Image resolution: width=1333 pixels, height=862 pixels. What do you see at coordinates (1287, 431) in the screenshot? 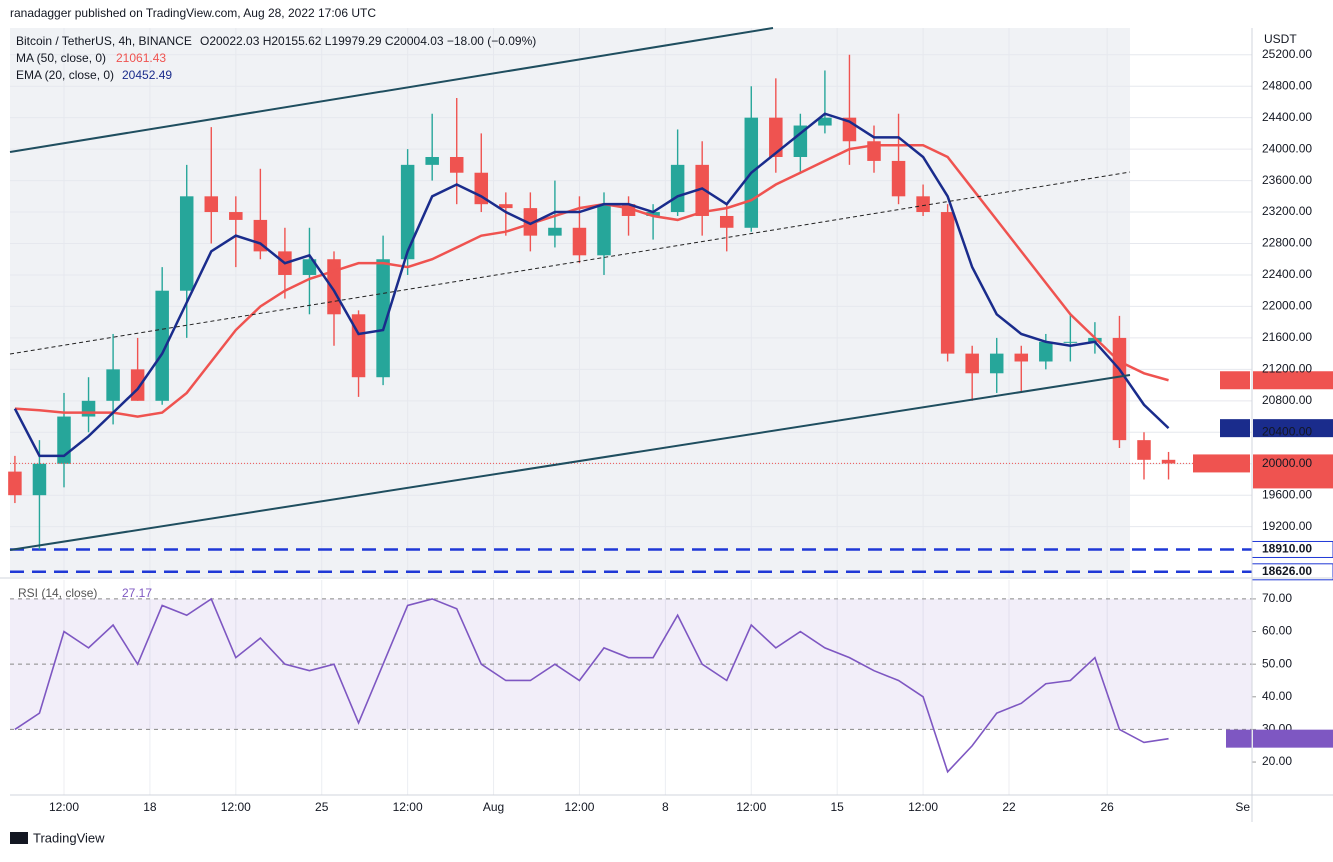
I see `y-tick-label: 20400.00` at bounding box center [1287, 431].